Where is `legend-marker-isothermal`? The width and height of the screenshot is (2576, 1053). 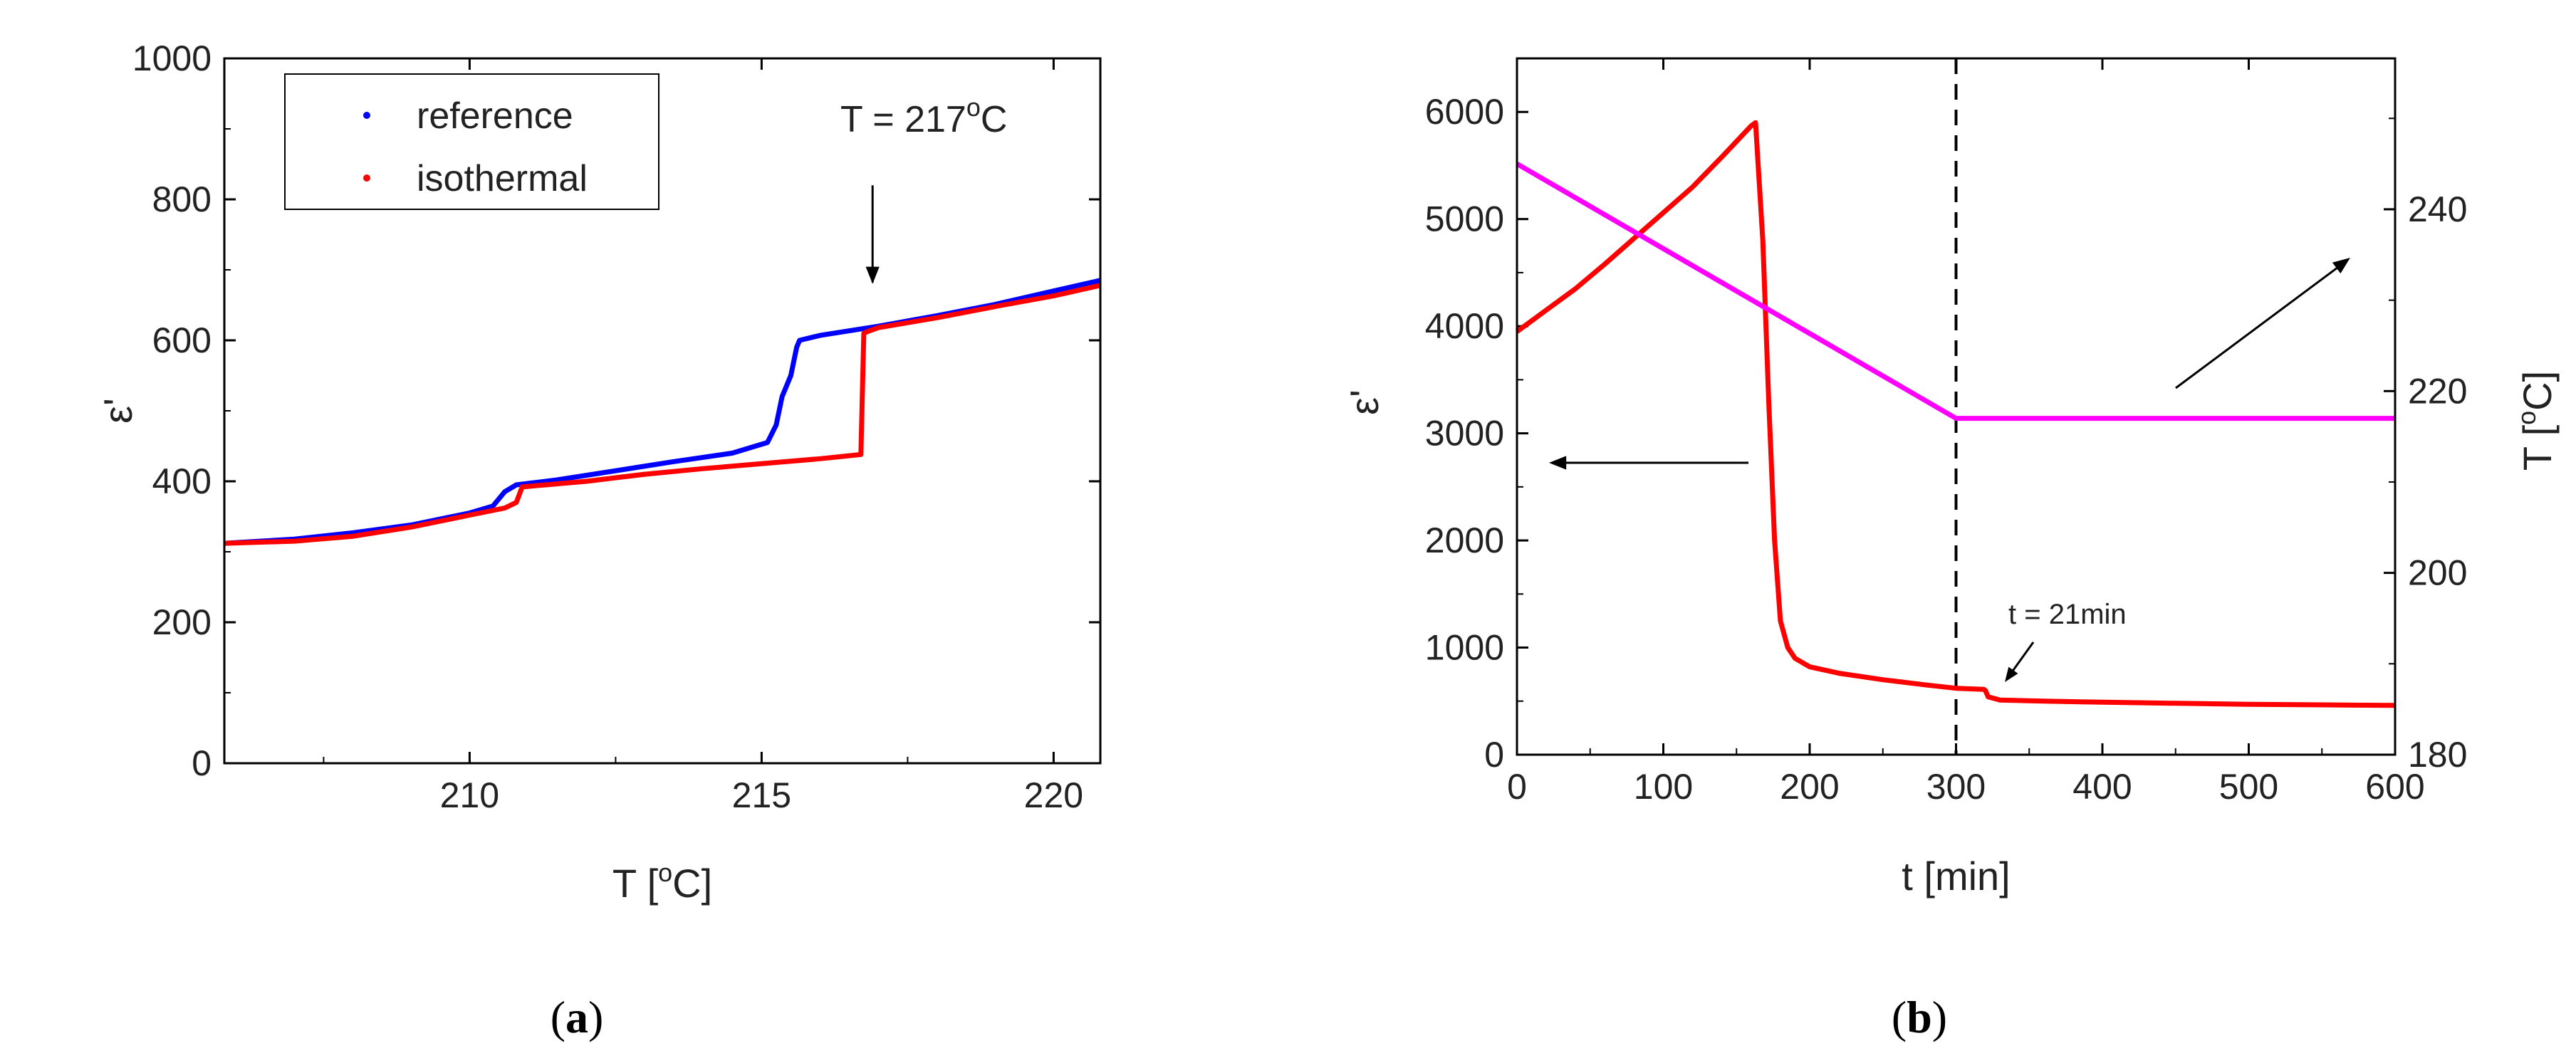 legend-marker-isothermal is located at coordinates (366, 178).